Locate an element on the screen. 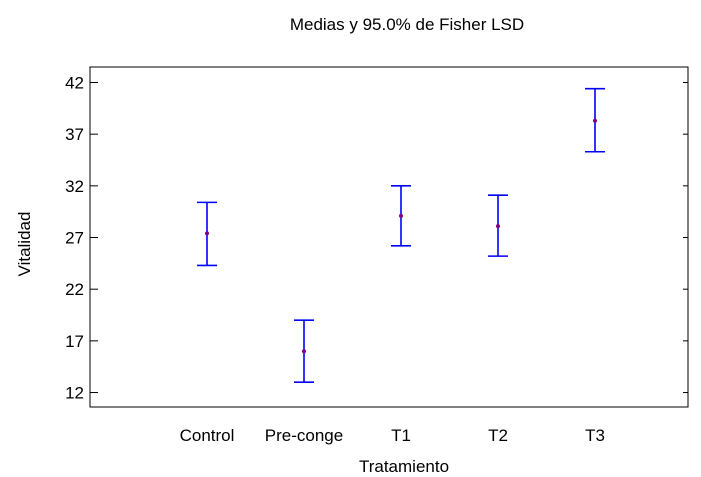 The width and height of the screenshot is (701, 477). error-bar-control is located at coordinates (207, 234).